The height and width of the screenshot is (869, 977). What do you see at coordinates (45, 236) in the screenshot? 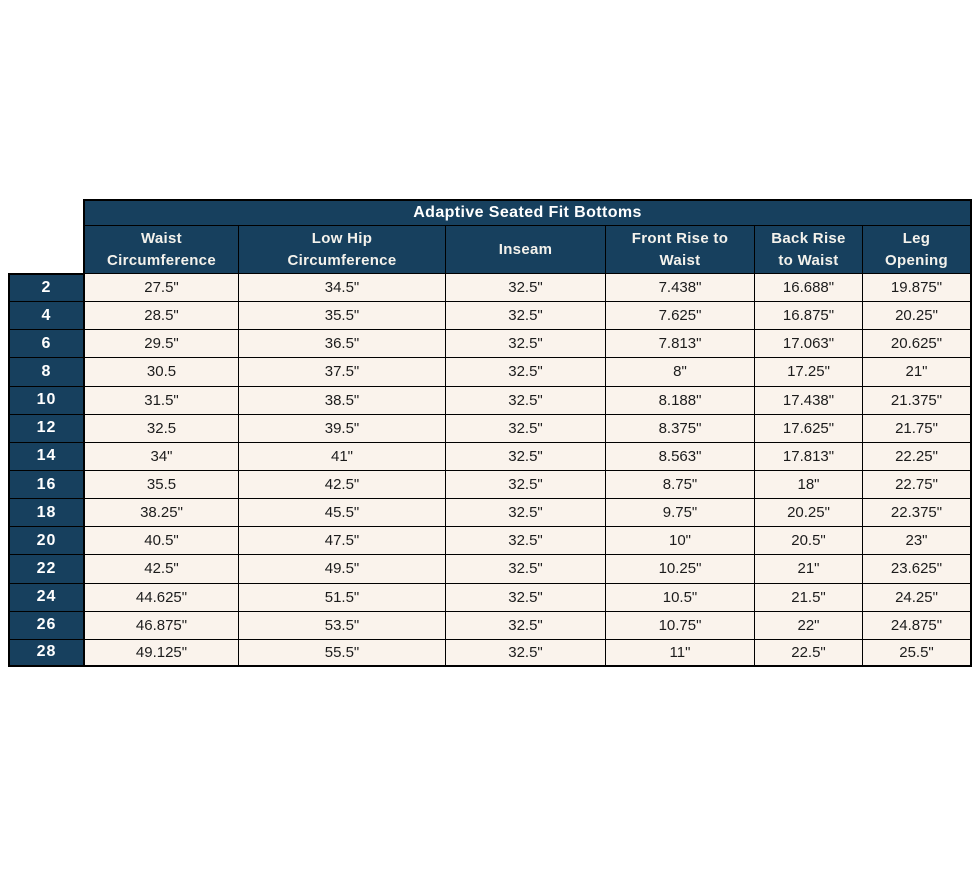
I see `corner-spacer` at bounding box center [45, 236].